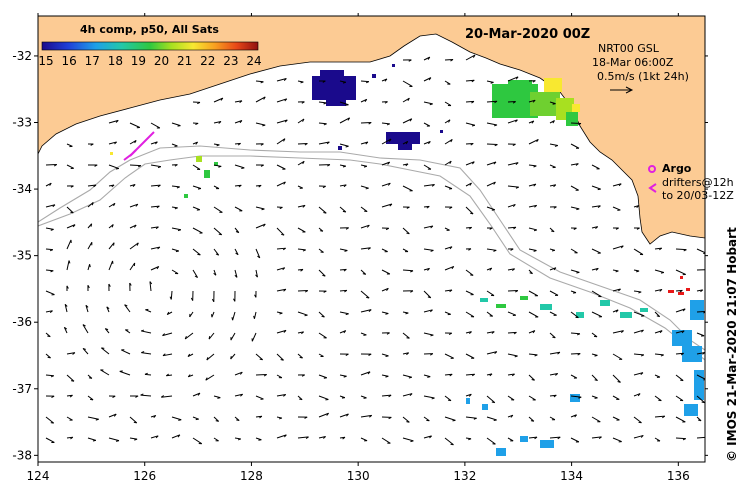 The width and height of the screenshot is (749, 496). Describe the element at coordinates (253, 61) in the screenshot. I see `colorbar-tick-label: 24` at that location.